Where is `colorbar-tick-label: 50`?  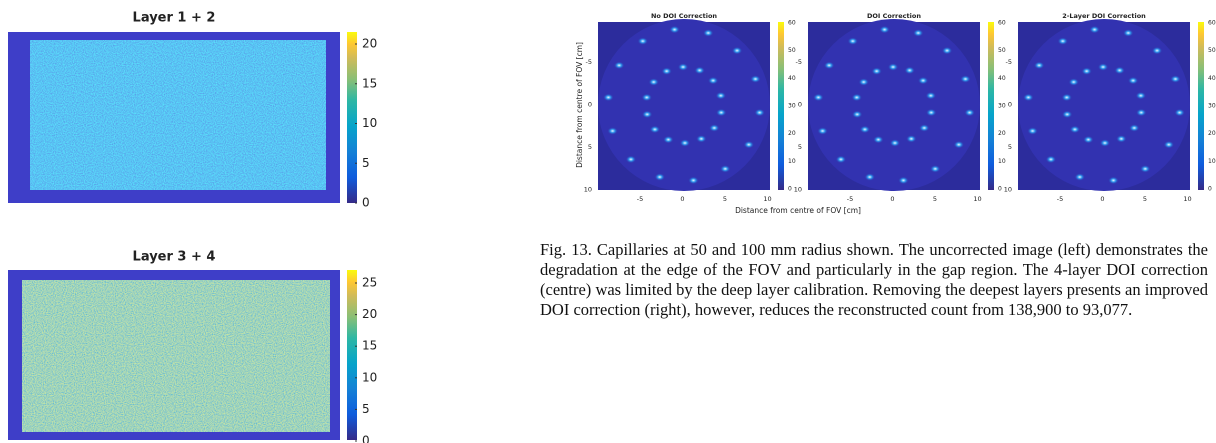 colorbar-tick-label: 50 is located at coordinates (1002, 50).